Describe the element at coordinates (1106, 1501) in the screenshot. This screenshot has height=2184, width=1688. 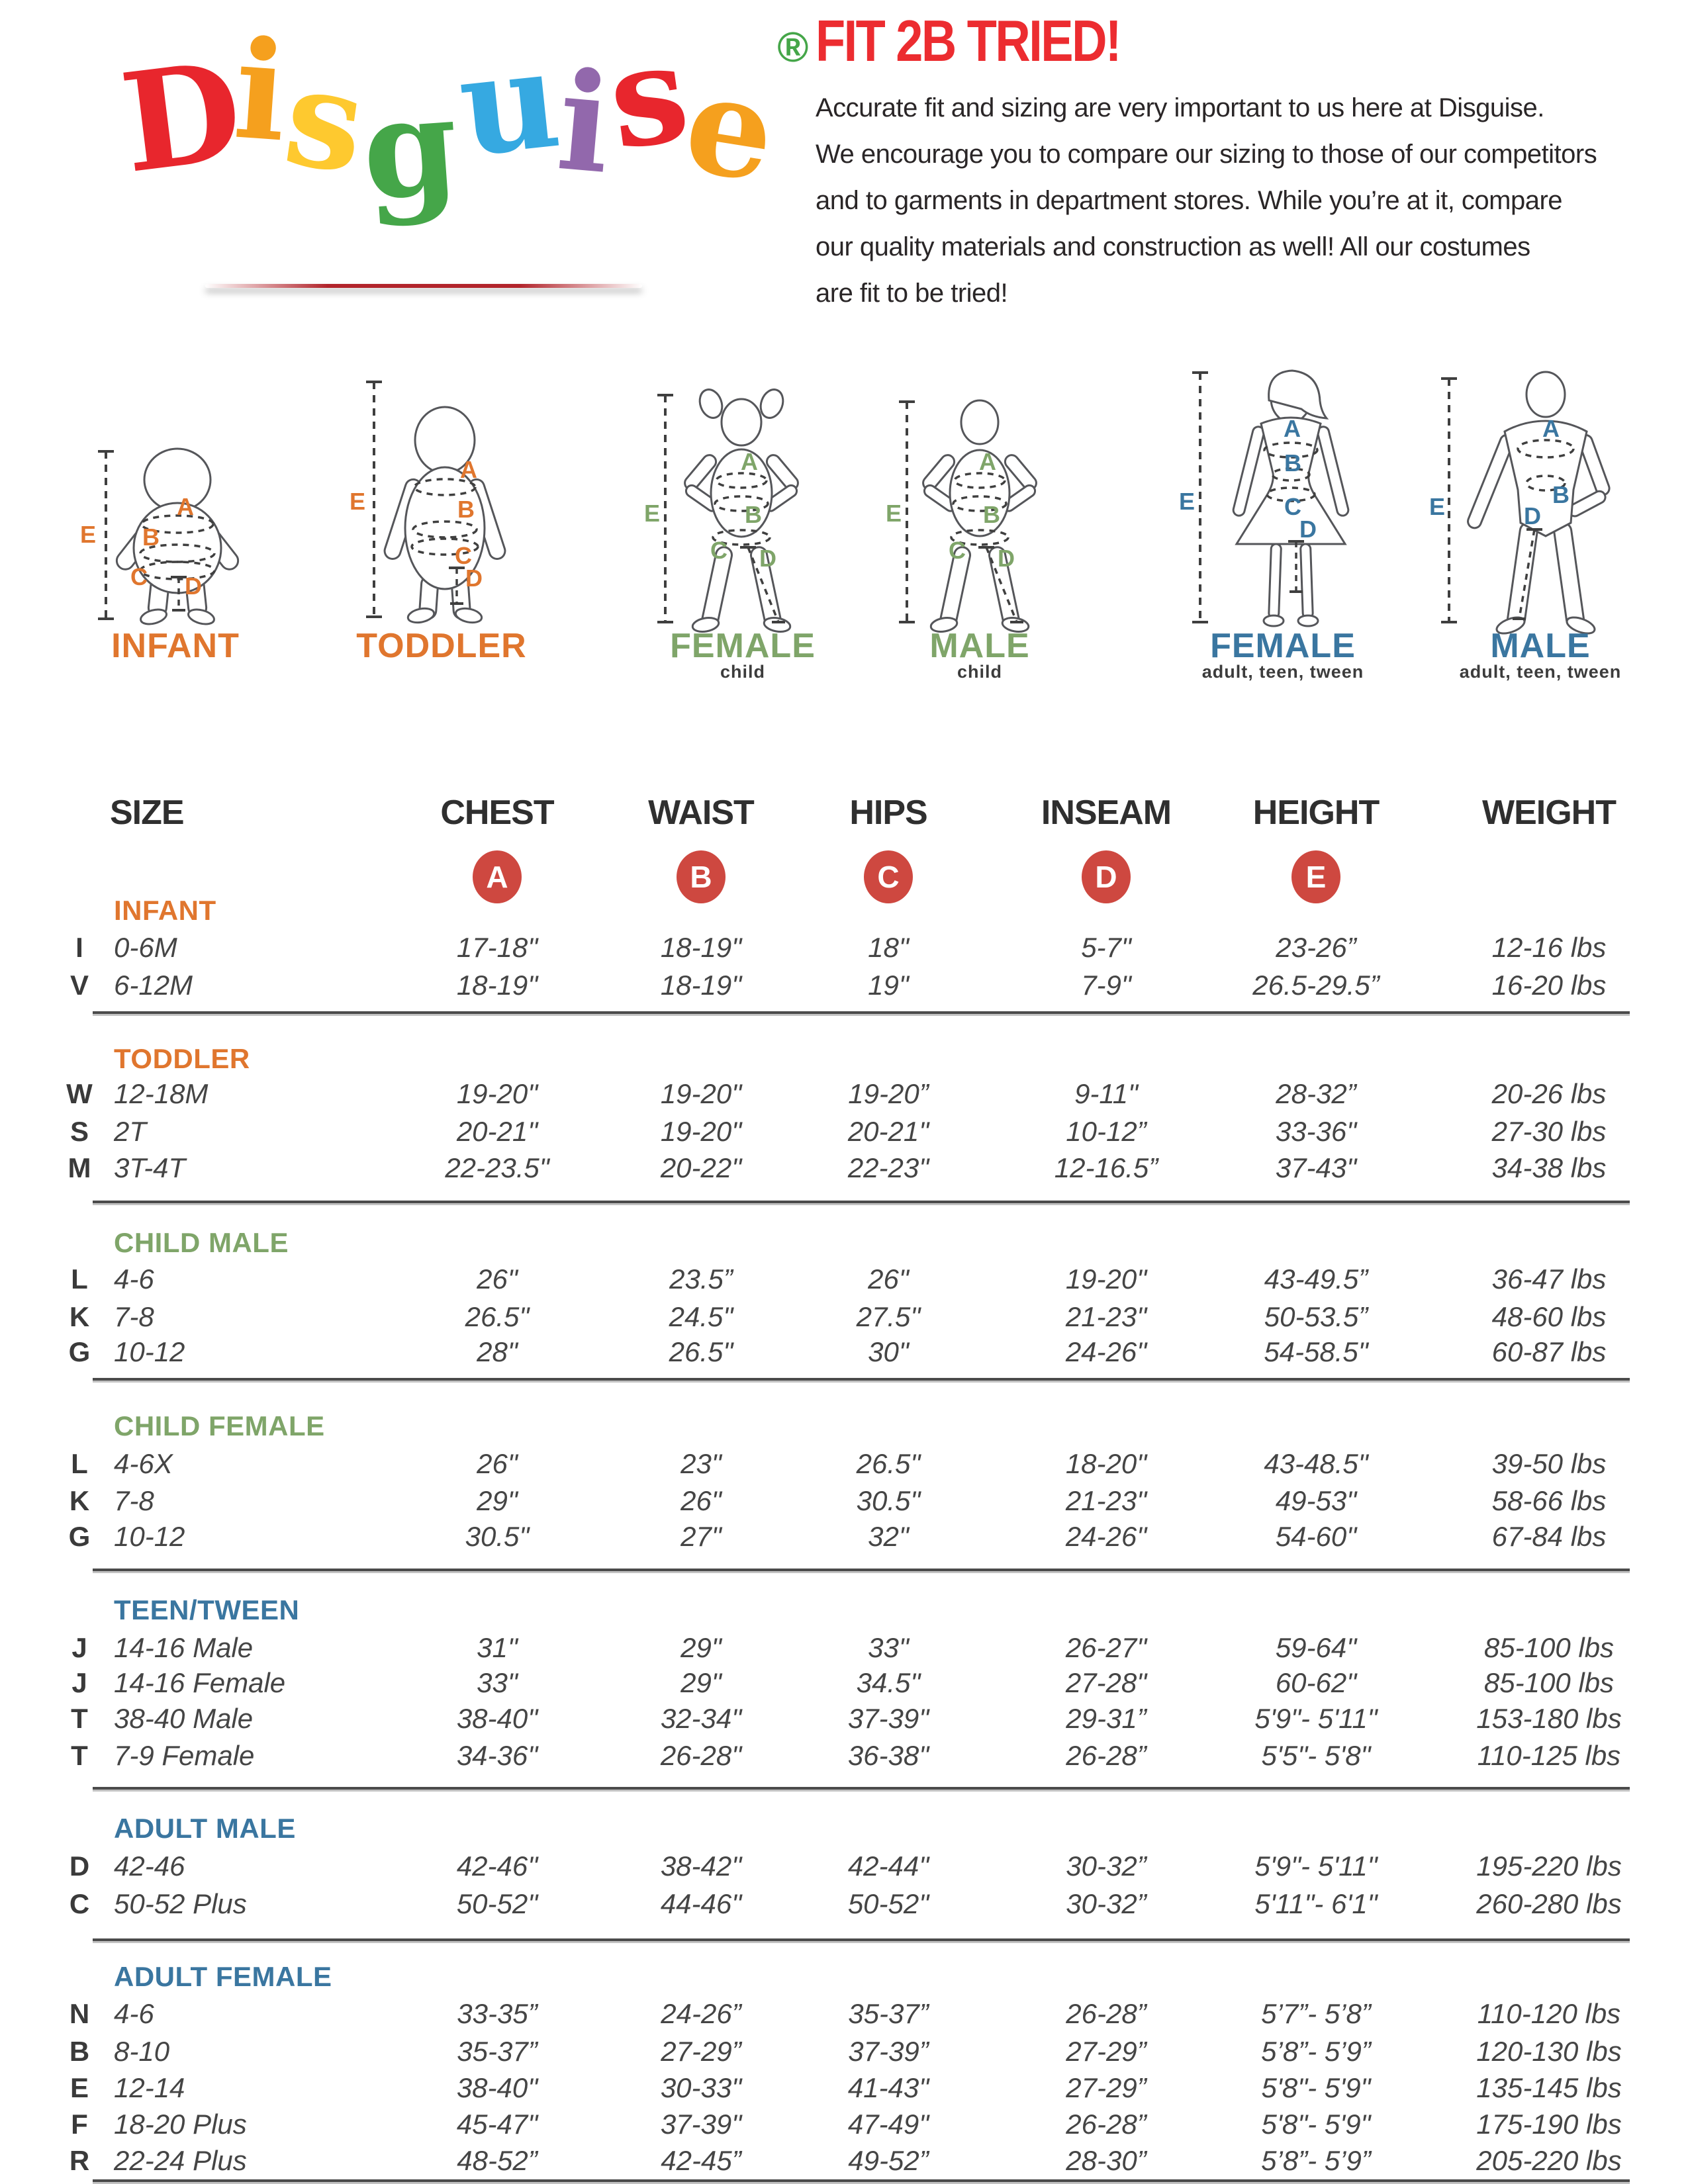
I see `cell-inseam: 21-23"` at that location.